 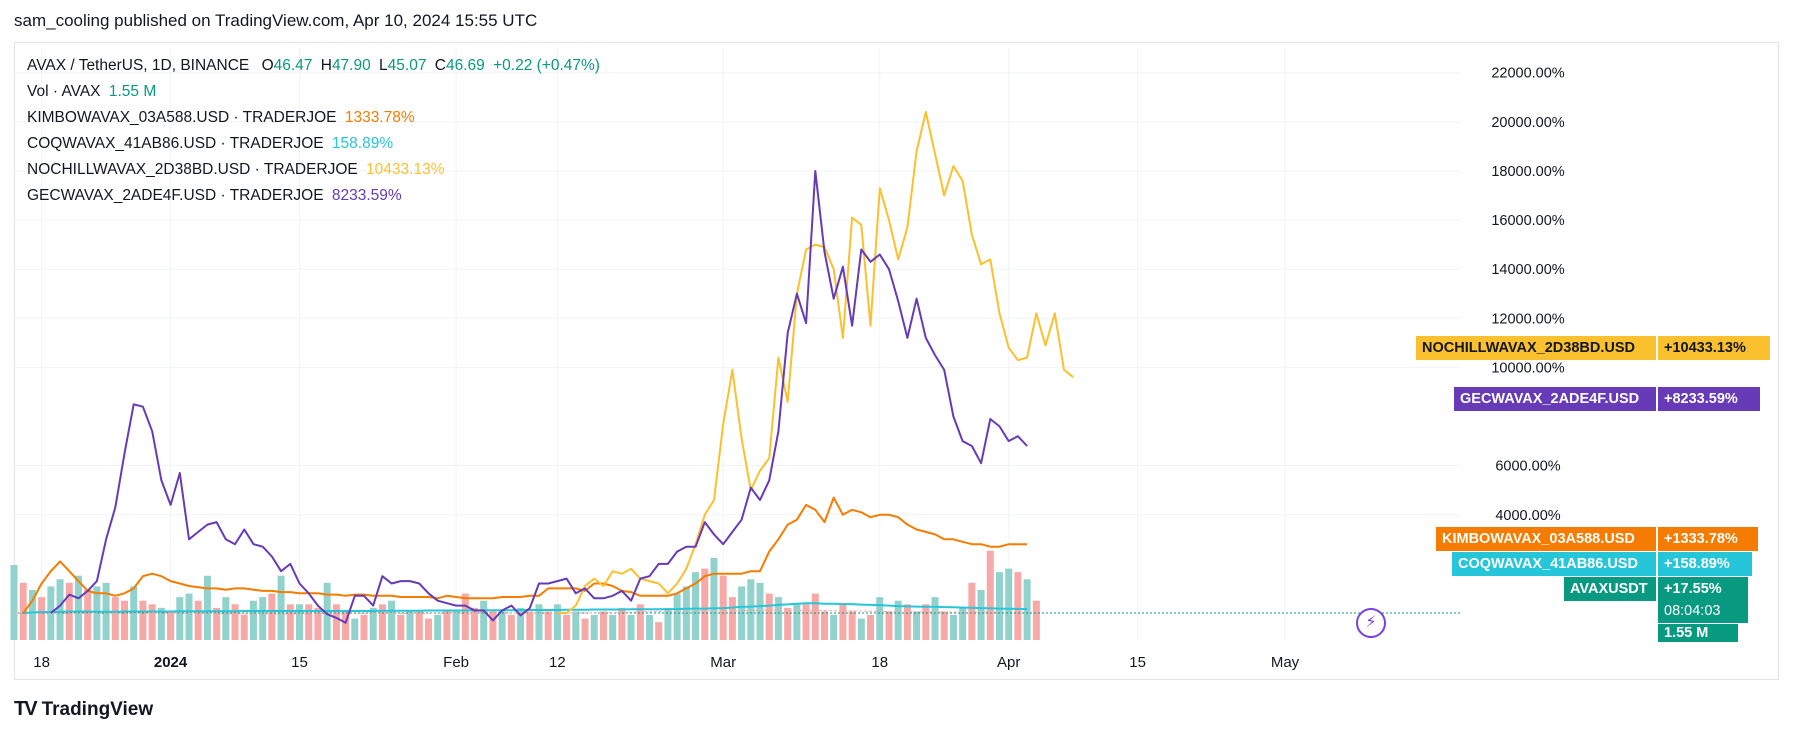 What do you see at coordinates (723, 662) in the screenshot?
I see `x-tick-label: Mar` at bounding box center [723, 662].